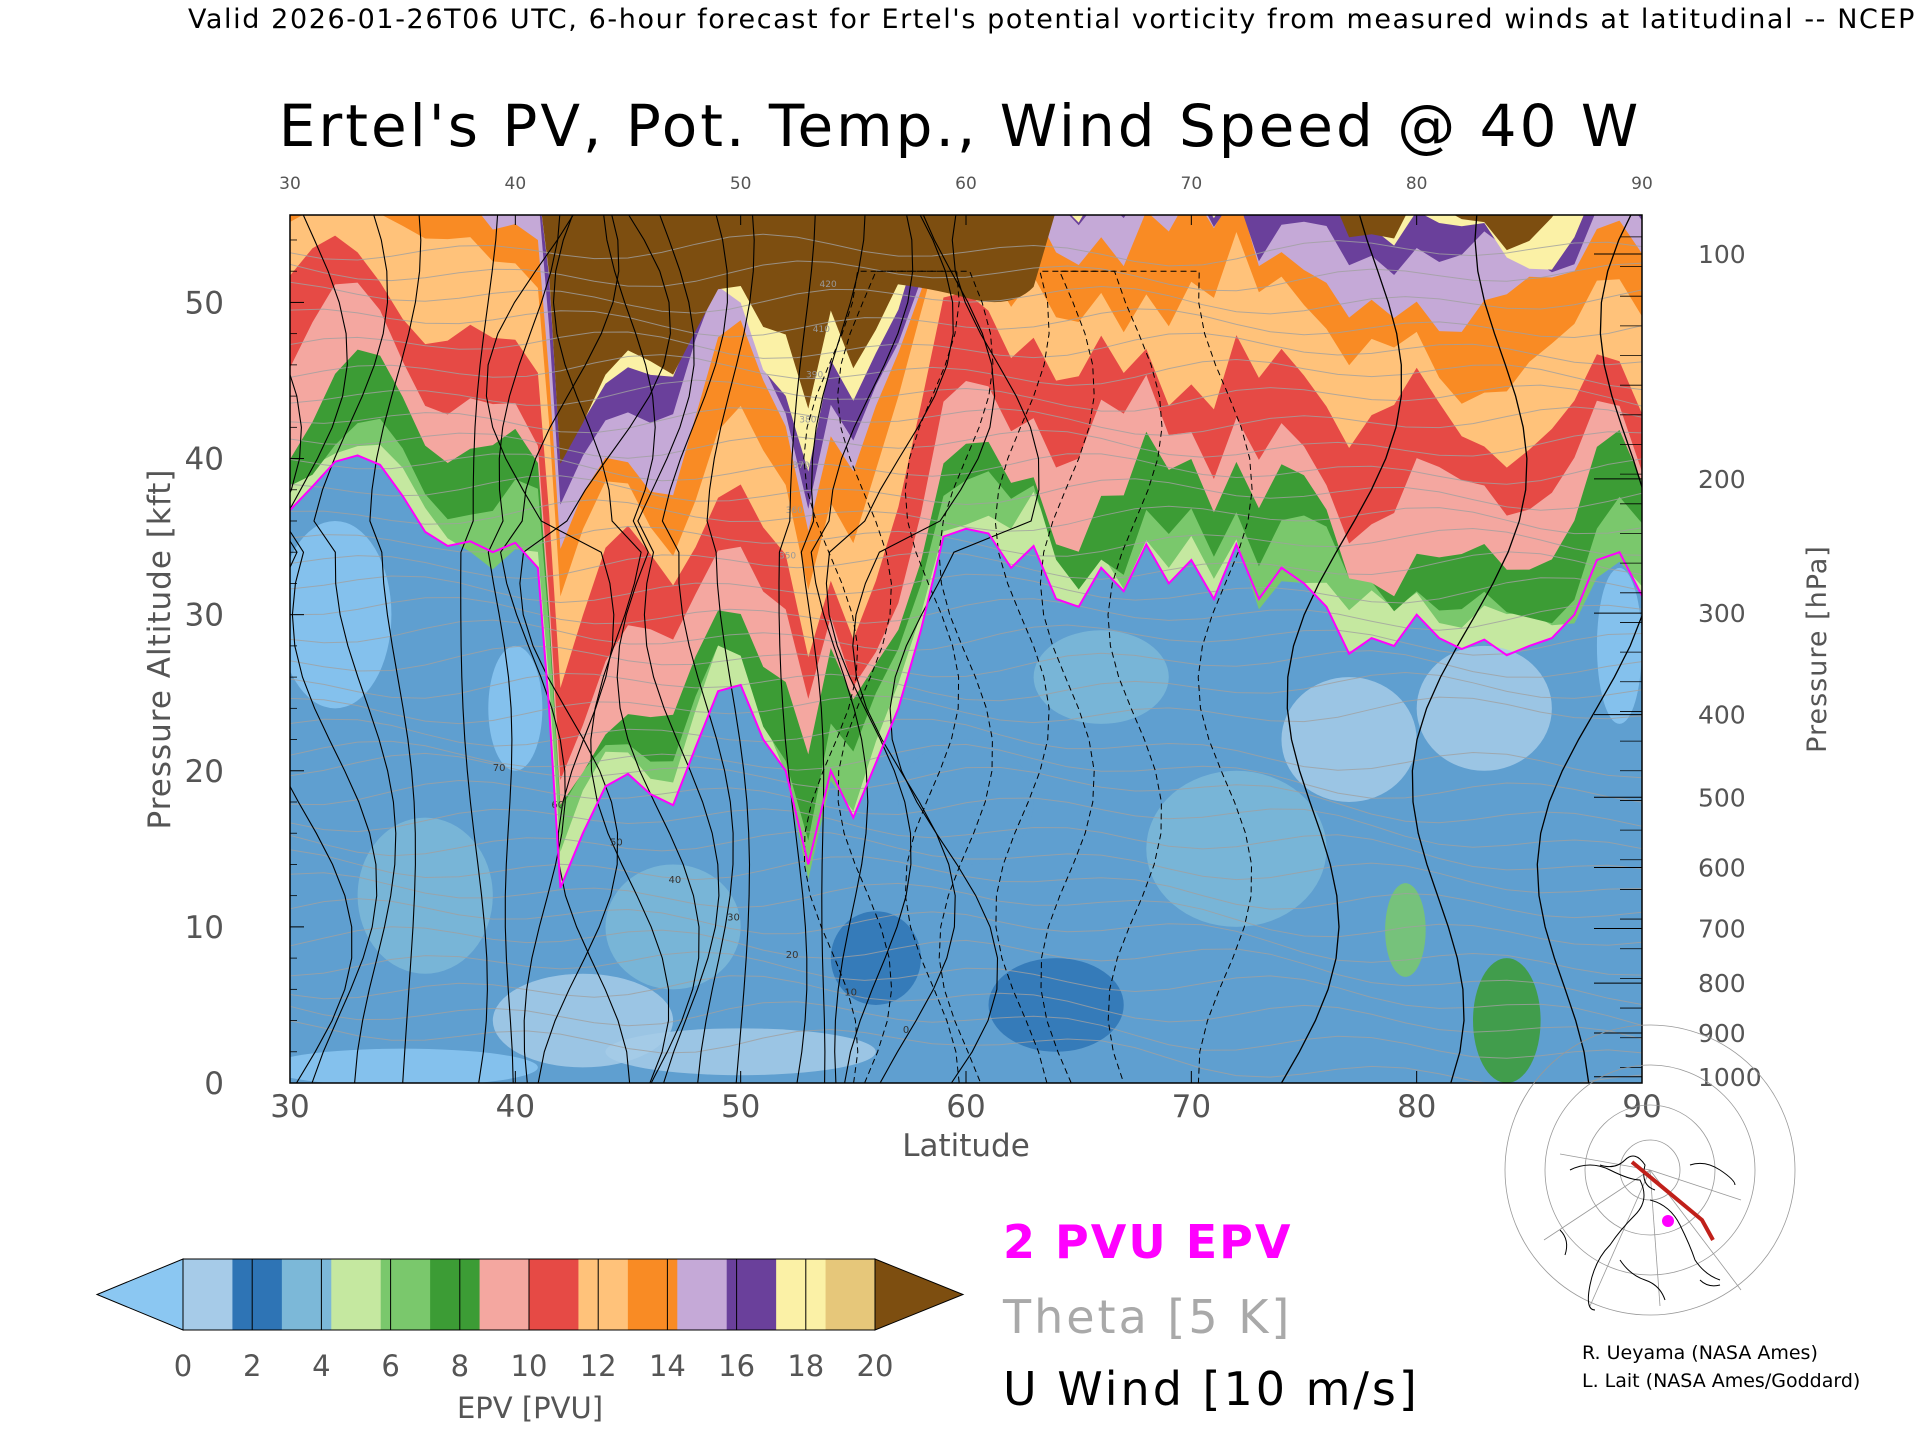 This screenshot has width=1920, height=1440. What do you see at coordinates (529, 1366) in the screenshot?
I see `colorbar-tick-label-5: 10` at bounding box center [529, 1366].